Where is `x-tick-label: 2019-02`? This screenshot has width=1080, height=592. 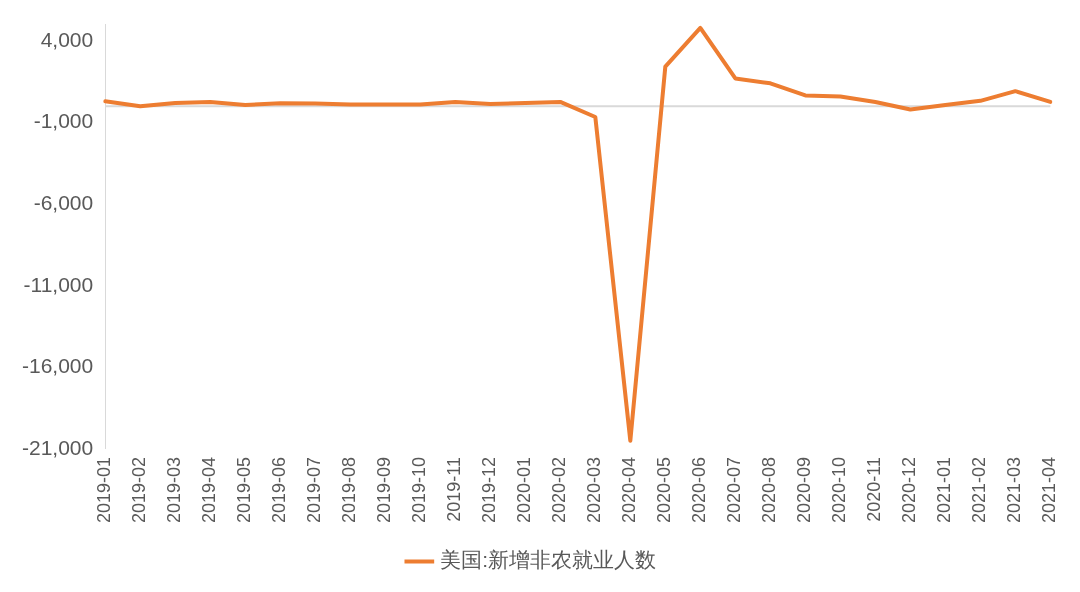
x-tick-label: 2019-02 is located at coordinates (139, 489).